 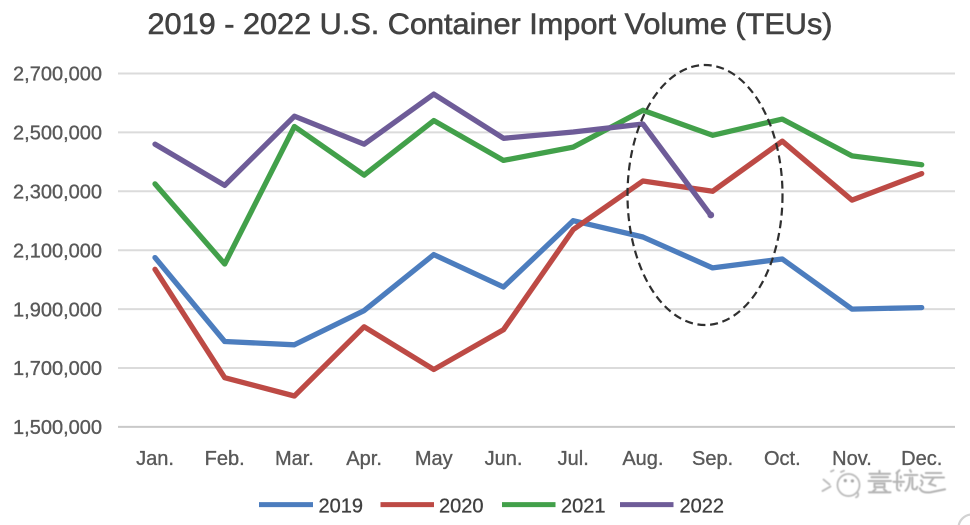 I want to click on svg-text: Jun., so click(x=504, y=459).